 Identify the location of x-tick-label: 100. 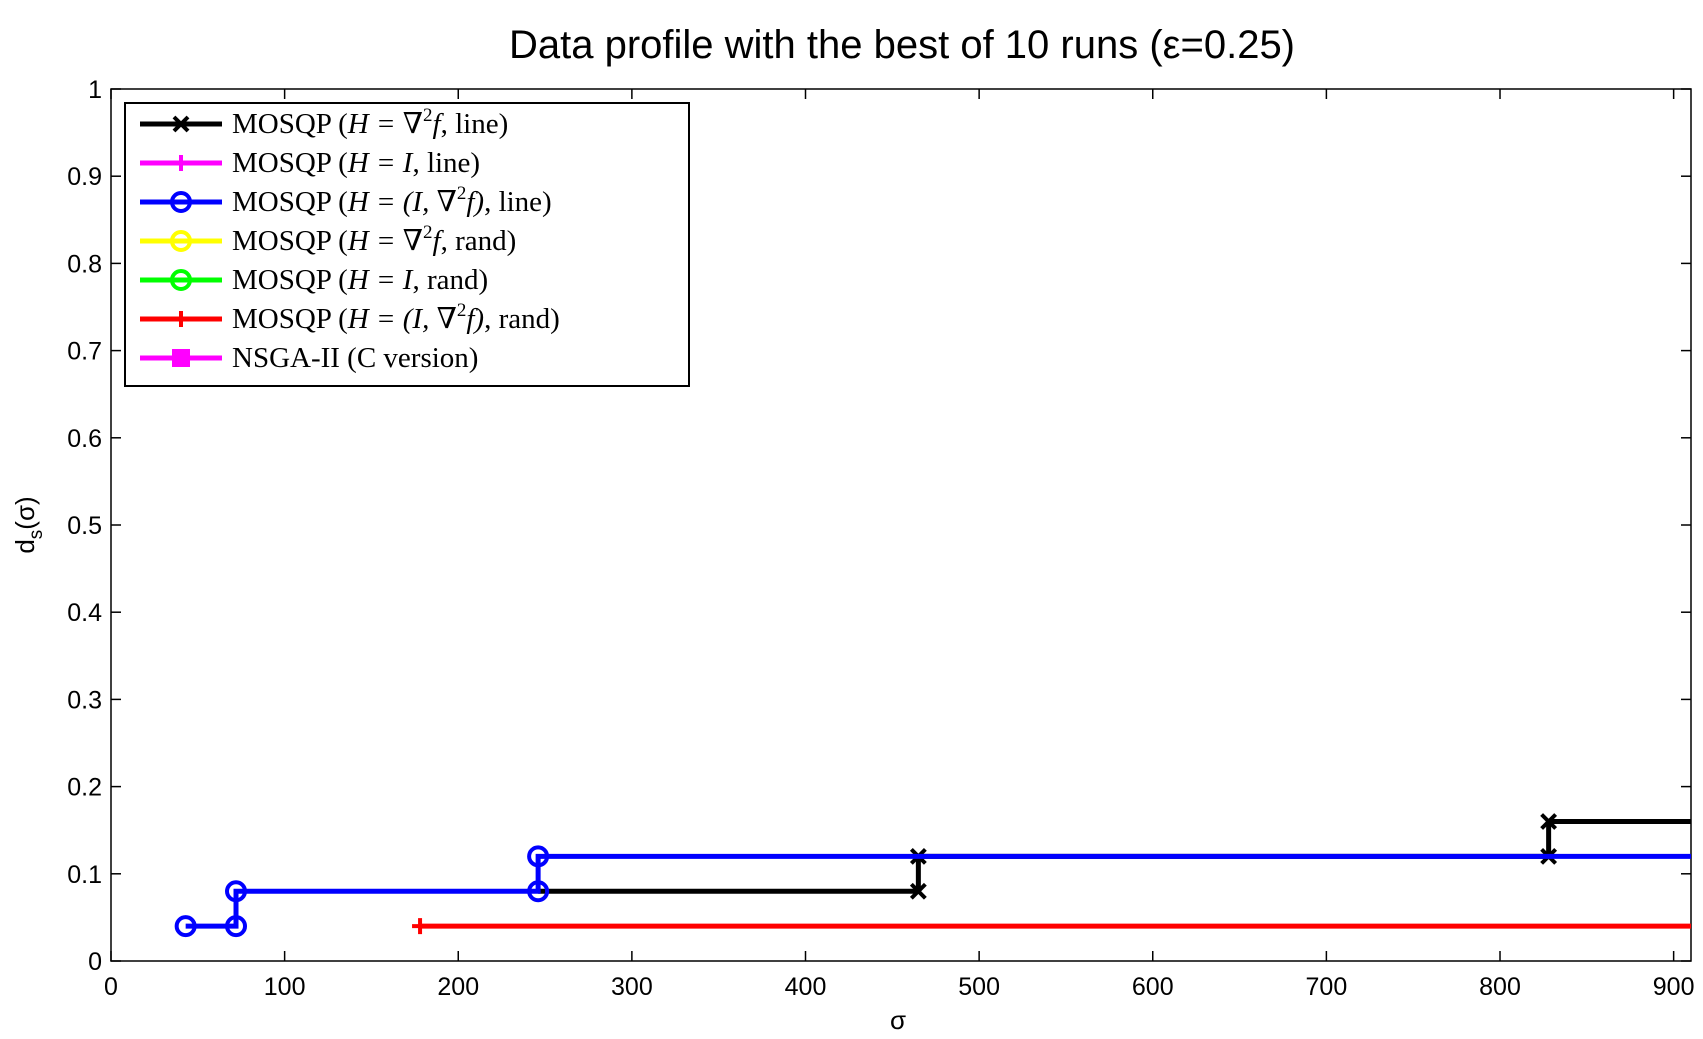
(285, 987).